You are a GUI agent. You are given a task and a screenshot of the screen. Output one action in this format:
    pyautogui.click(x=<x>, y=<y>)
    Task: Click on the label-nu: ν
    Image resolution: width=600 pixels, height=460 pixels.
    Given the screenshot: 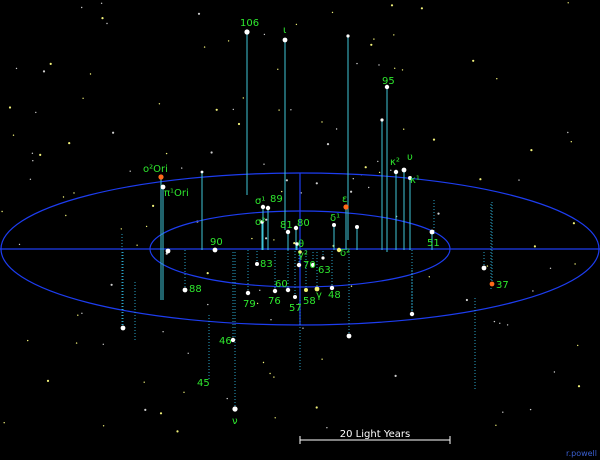 What is the action you would take?
    pyautogui.click(x=235, y=421)
    